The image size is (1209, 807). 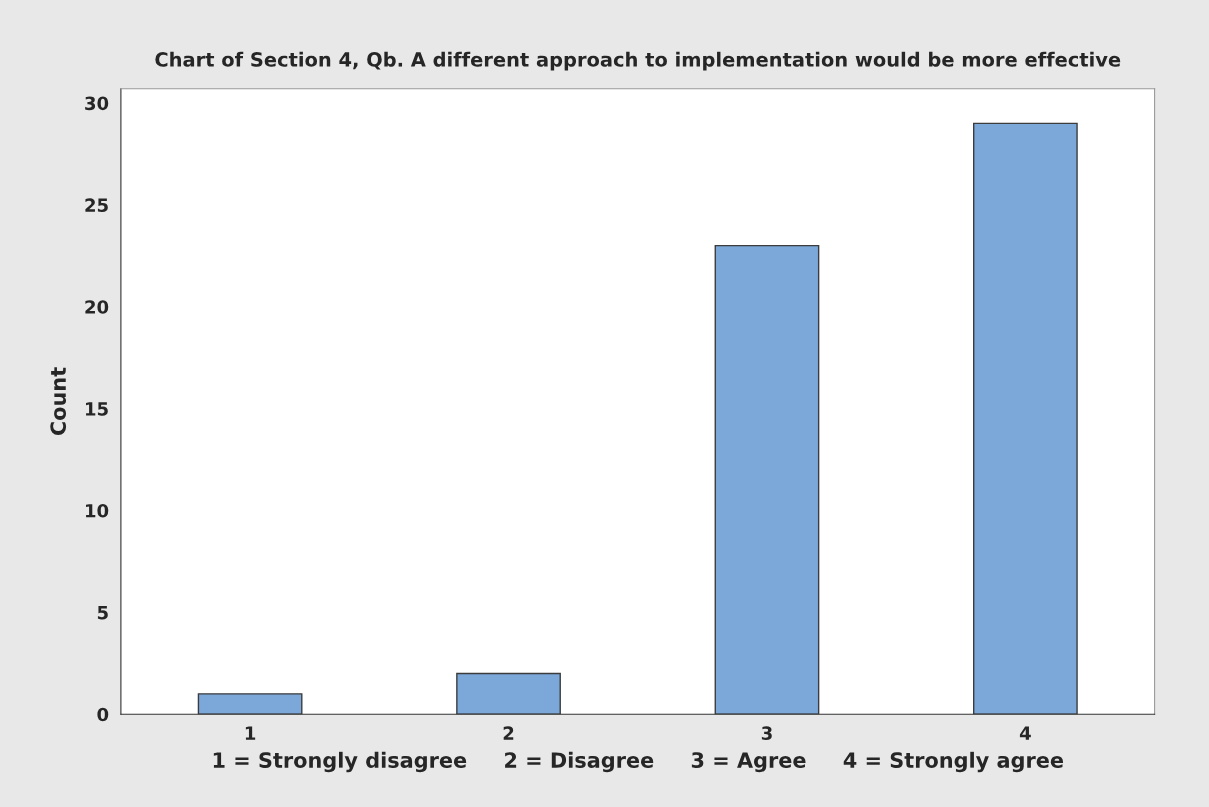 What do you see at coordinates (766, 733) in the screenshot?
I see `x-tick-label: 3` at bounding box center [766, 733].